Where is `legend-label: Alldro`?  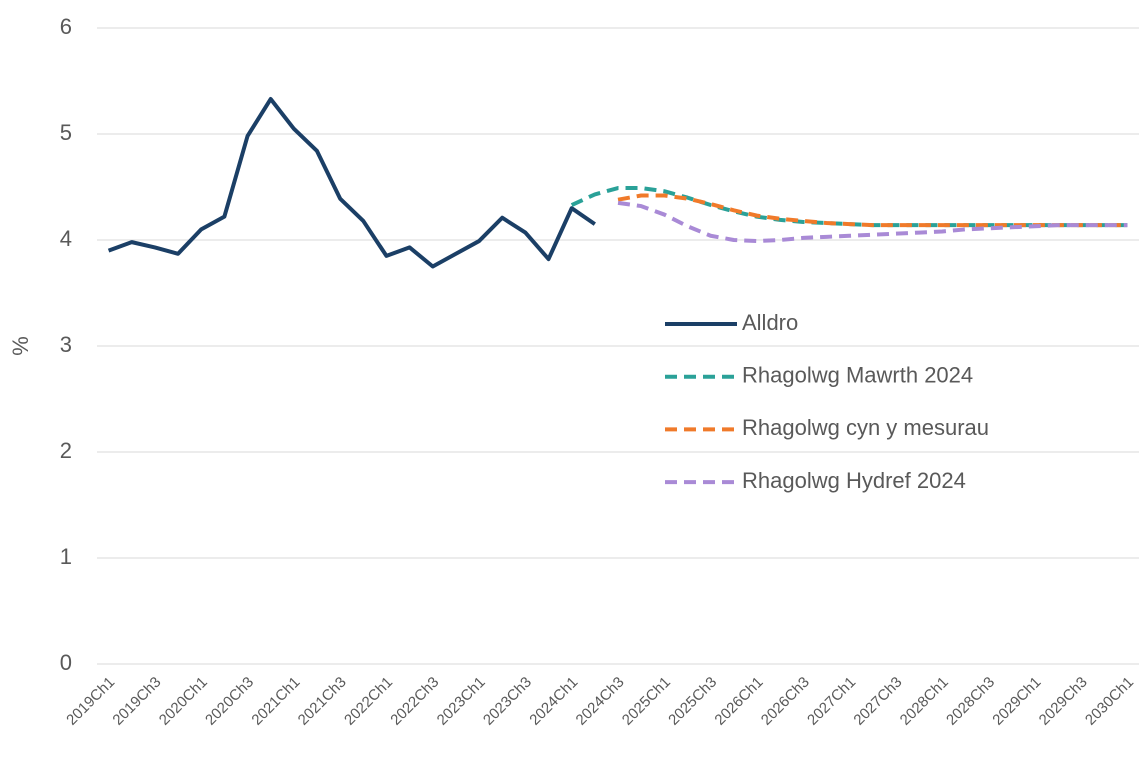
legend-label: Alldro is located at coordinates (770, 322).